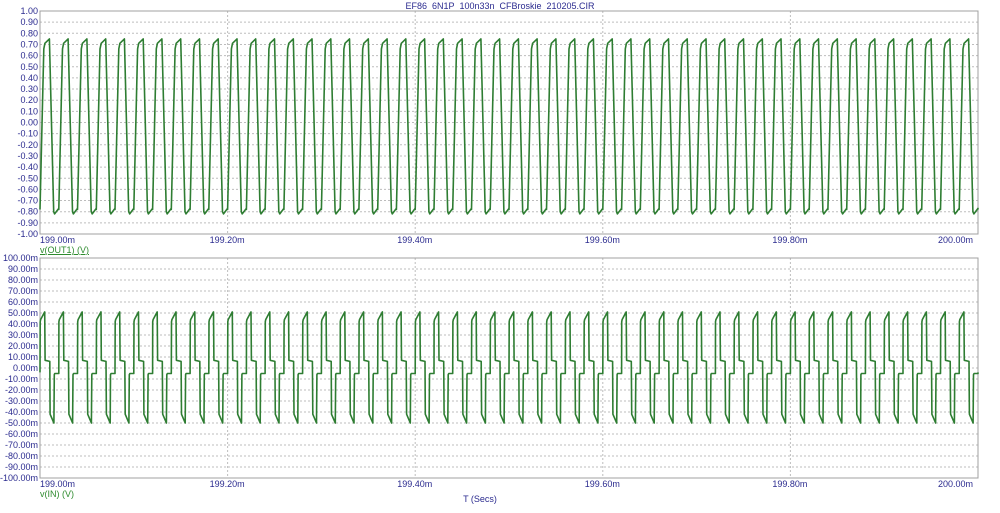 The width and height of the screenshot is (1000, 513). I want to click on y-tick-label: 30.00m, so click(23, 335).